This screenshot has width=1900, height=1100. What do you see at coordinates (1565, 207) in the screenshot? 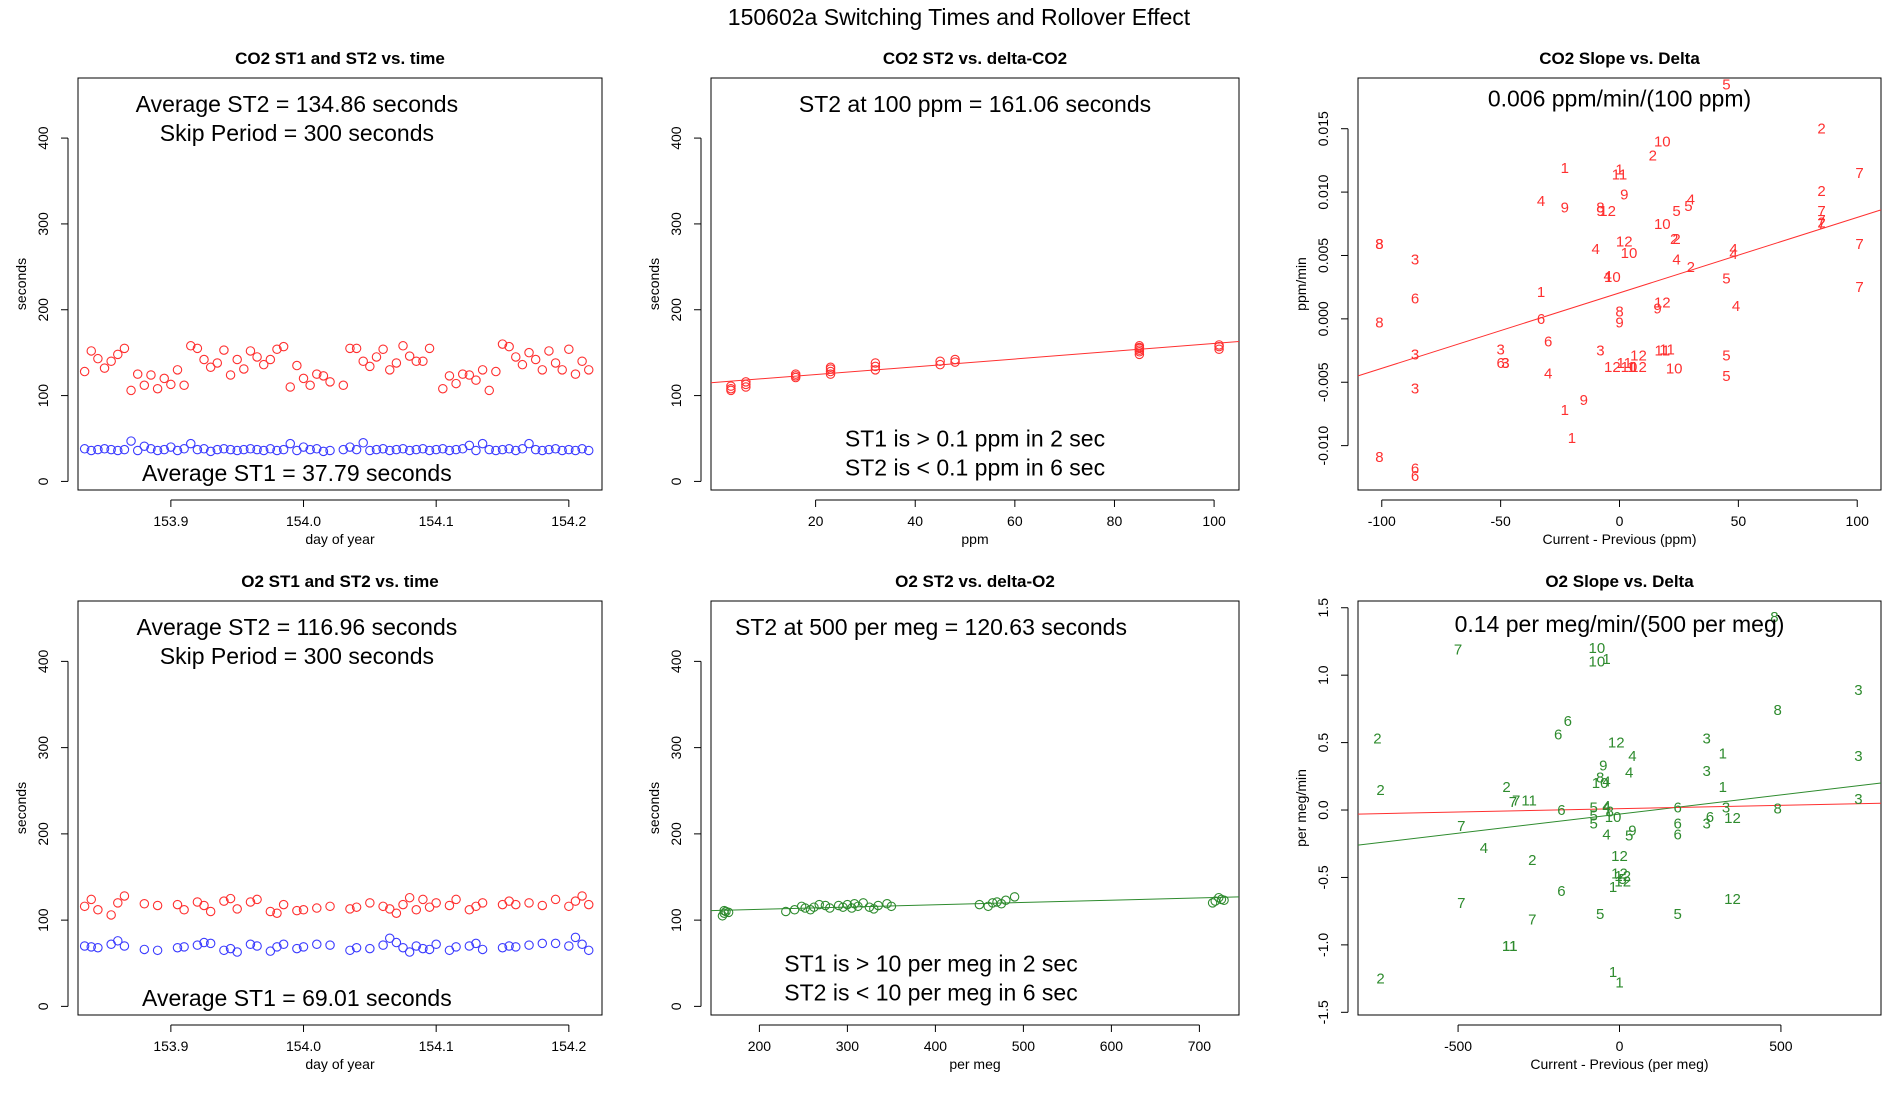
I see `data-point-label: 9` at bounding box center [1565, 207].